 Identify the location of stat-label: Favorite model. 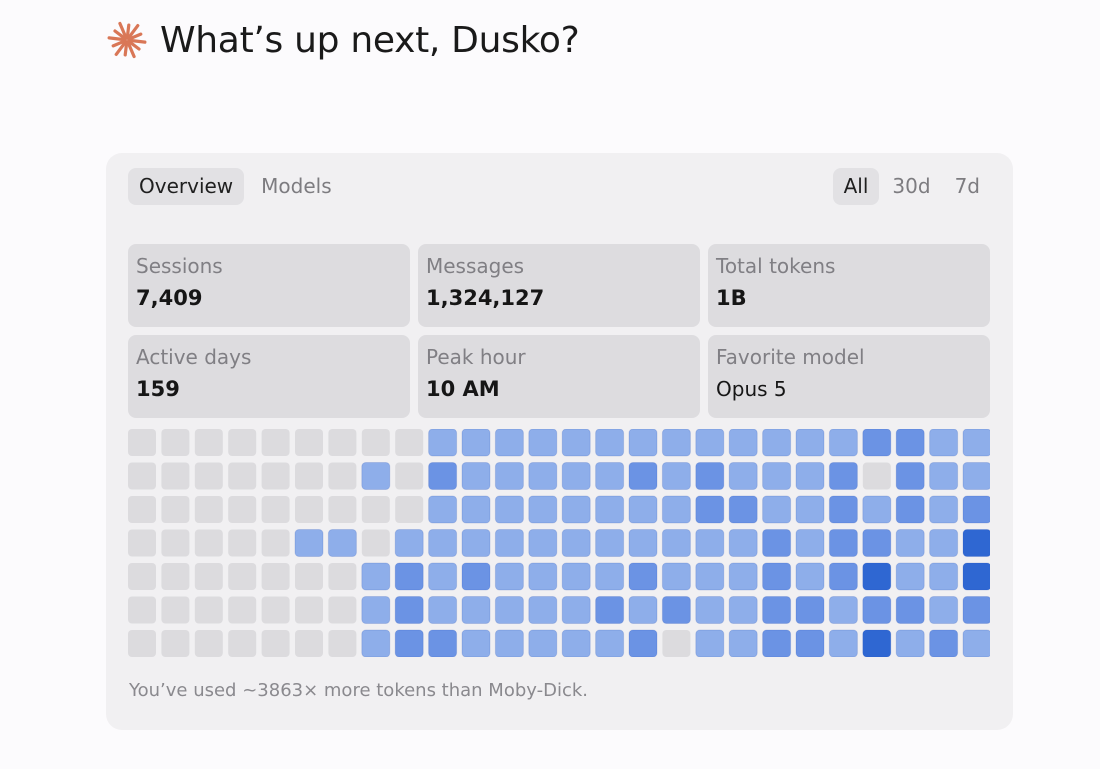
(790, 357).